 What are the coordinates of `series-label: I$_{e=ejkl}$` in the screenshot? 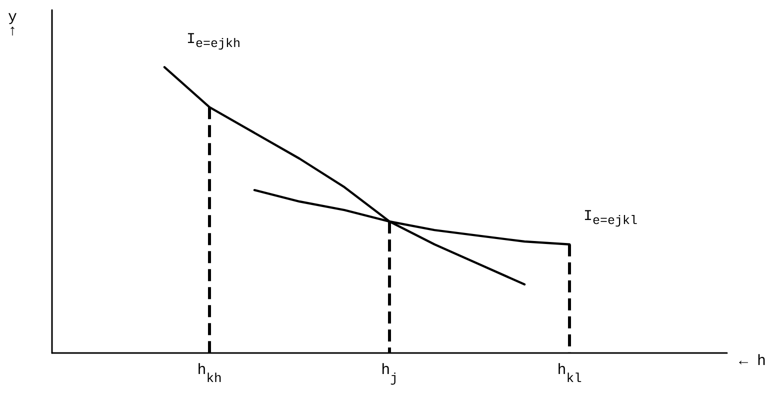 It's located at (611, 218).